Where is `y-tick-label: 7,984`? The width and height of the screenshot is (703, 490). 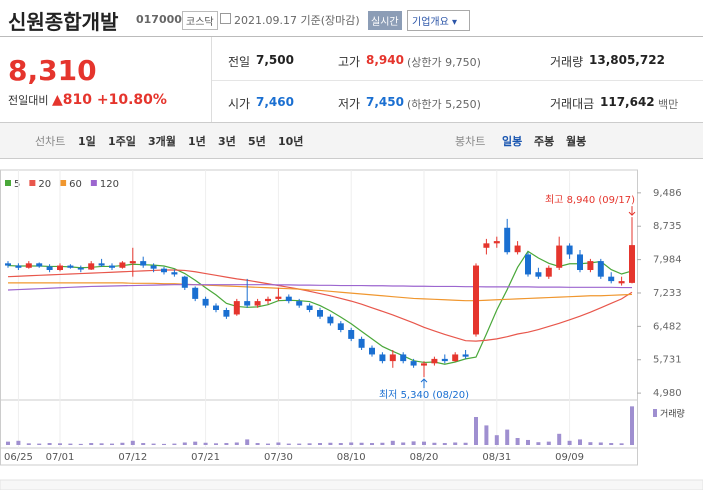
y-tick-label: 7,984 is located at coordinates (667, 260).